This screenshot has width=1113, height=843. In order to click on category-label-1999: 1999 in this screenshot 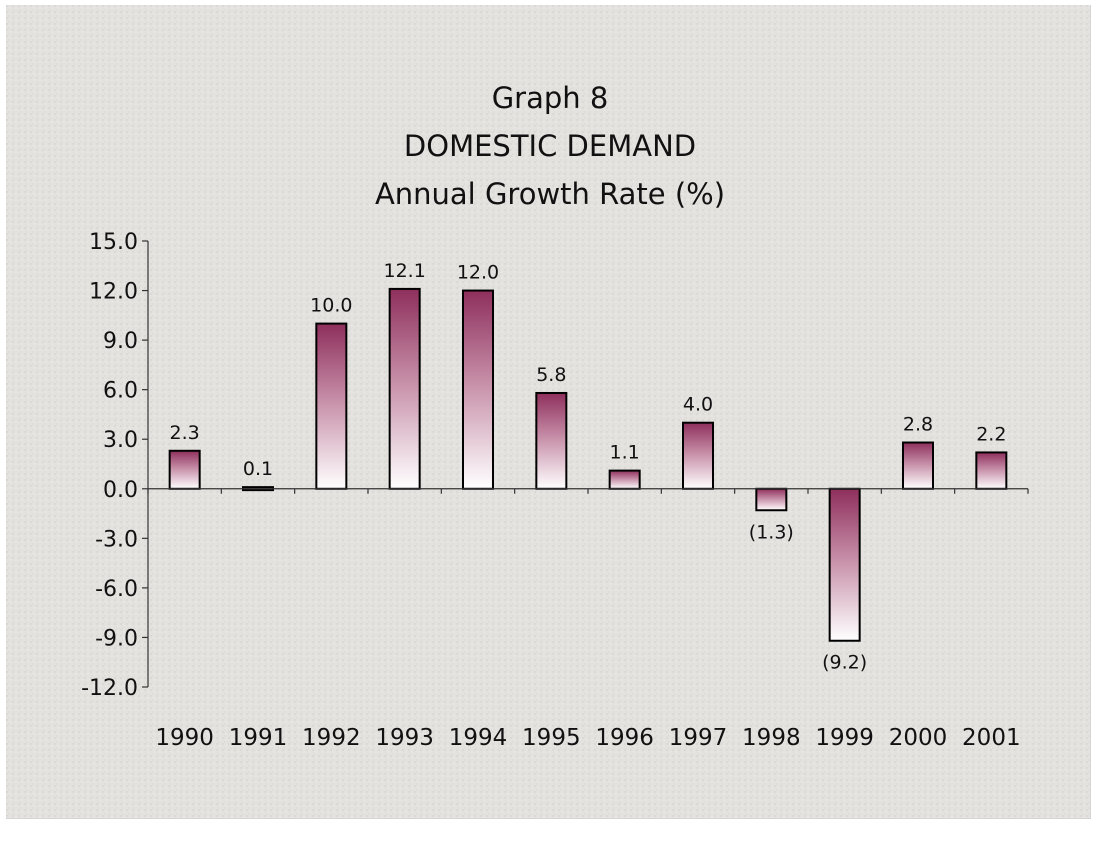, I will do `click(844, 738)`.